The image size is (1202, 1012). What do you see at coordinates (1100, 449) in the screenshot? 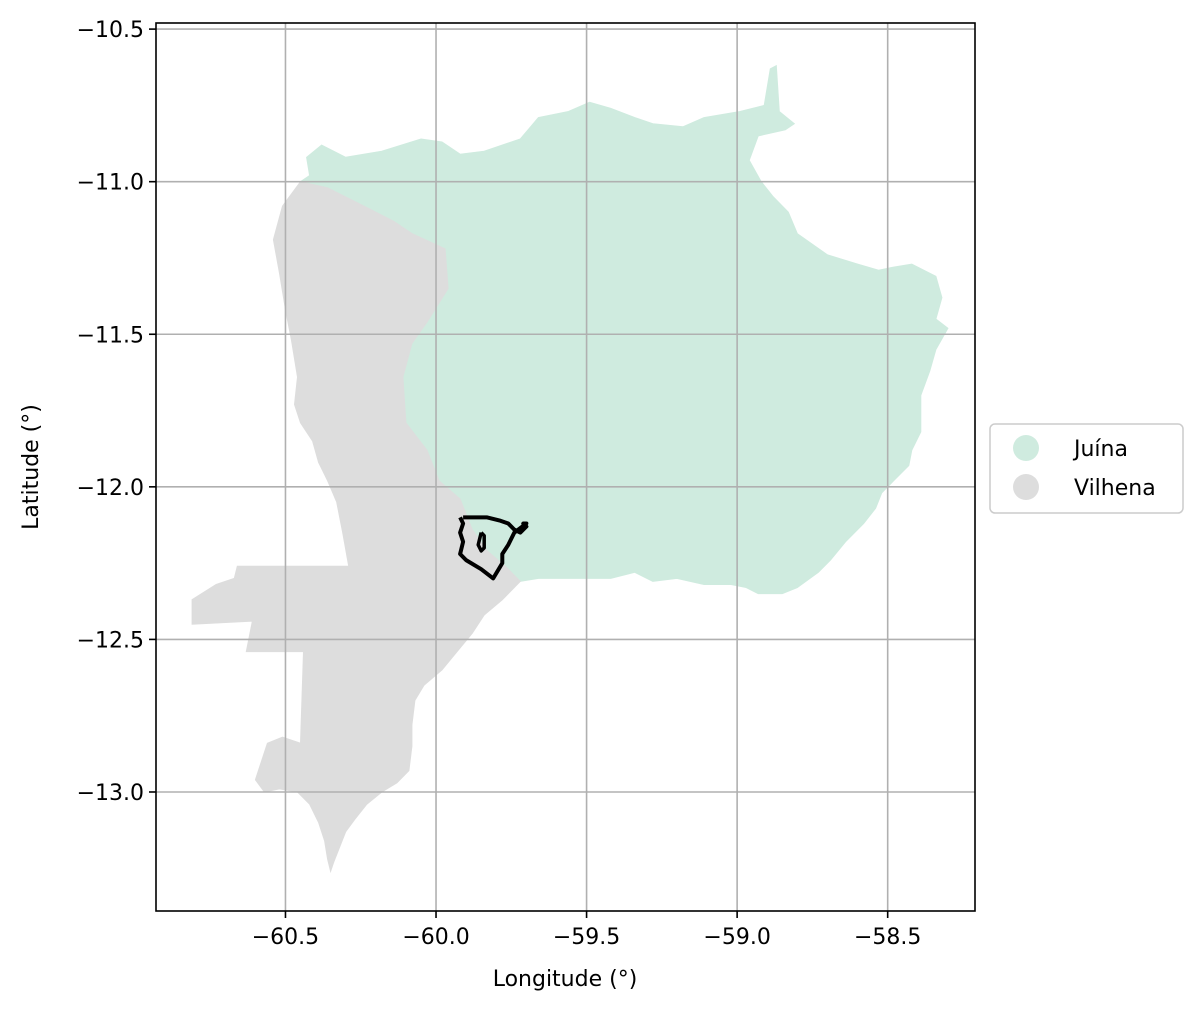
I see `legend-label: Juína` at bounding box center [1100, 449].